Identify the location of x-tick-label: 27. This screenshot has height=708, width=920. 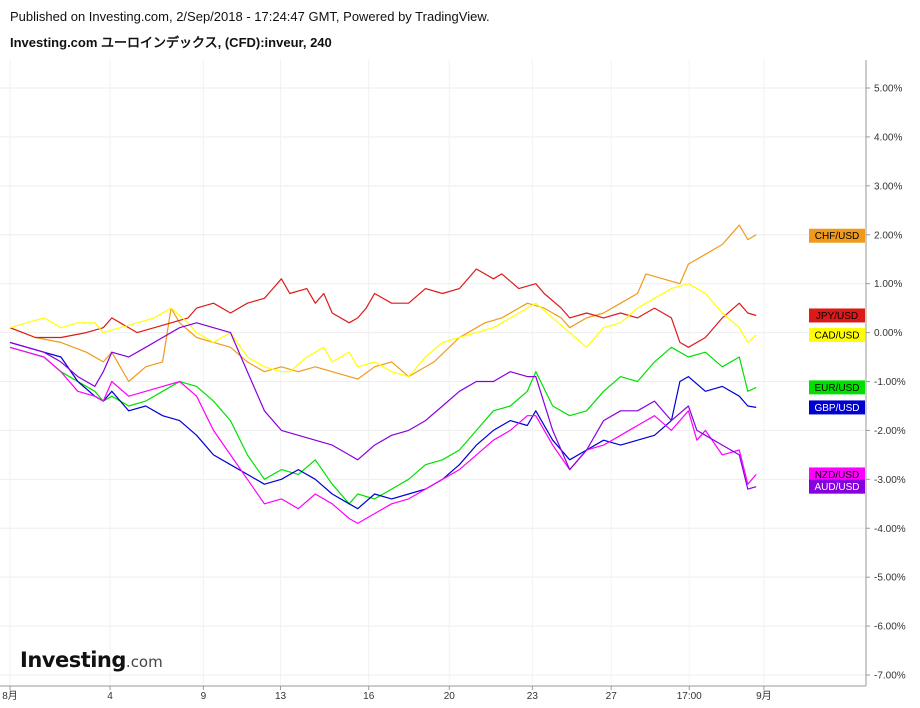
(612, 696).